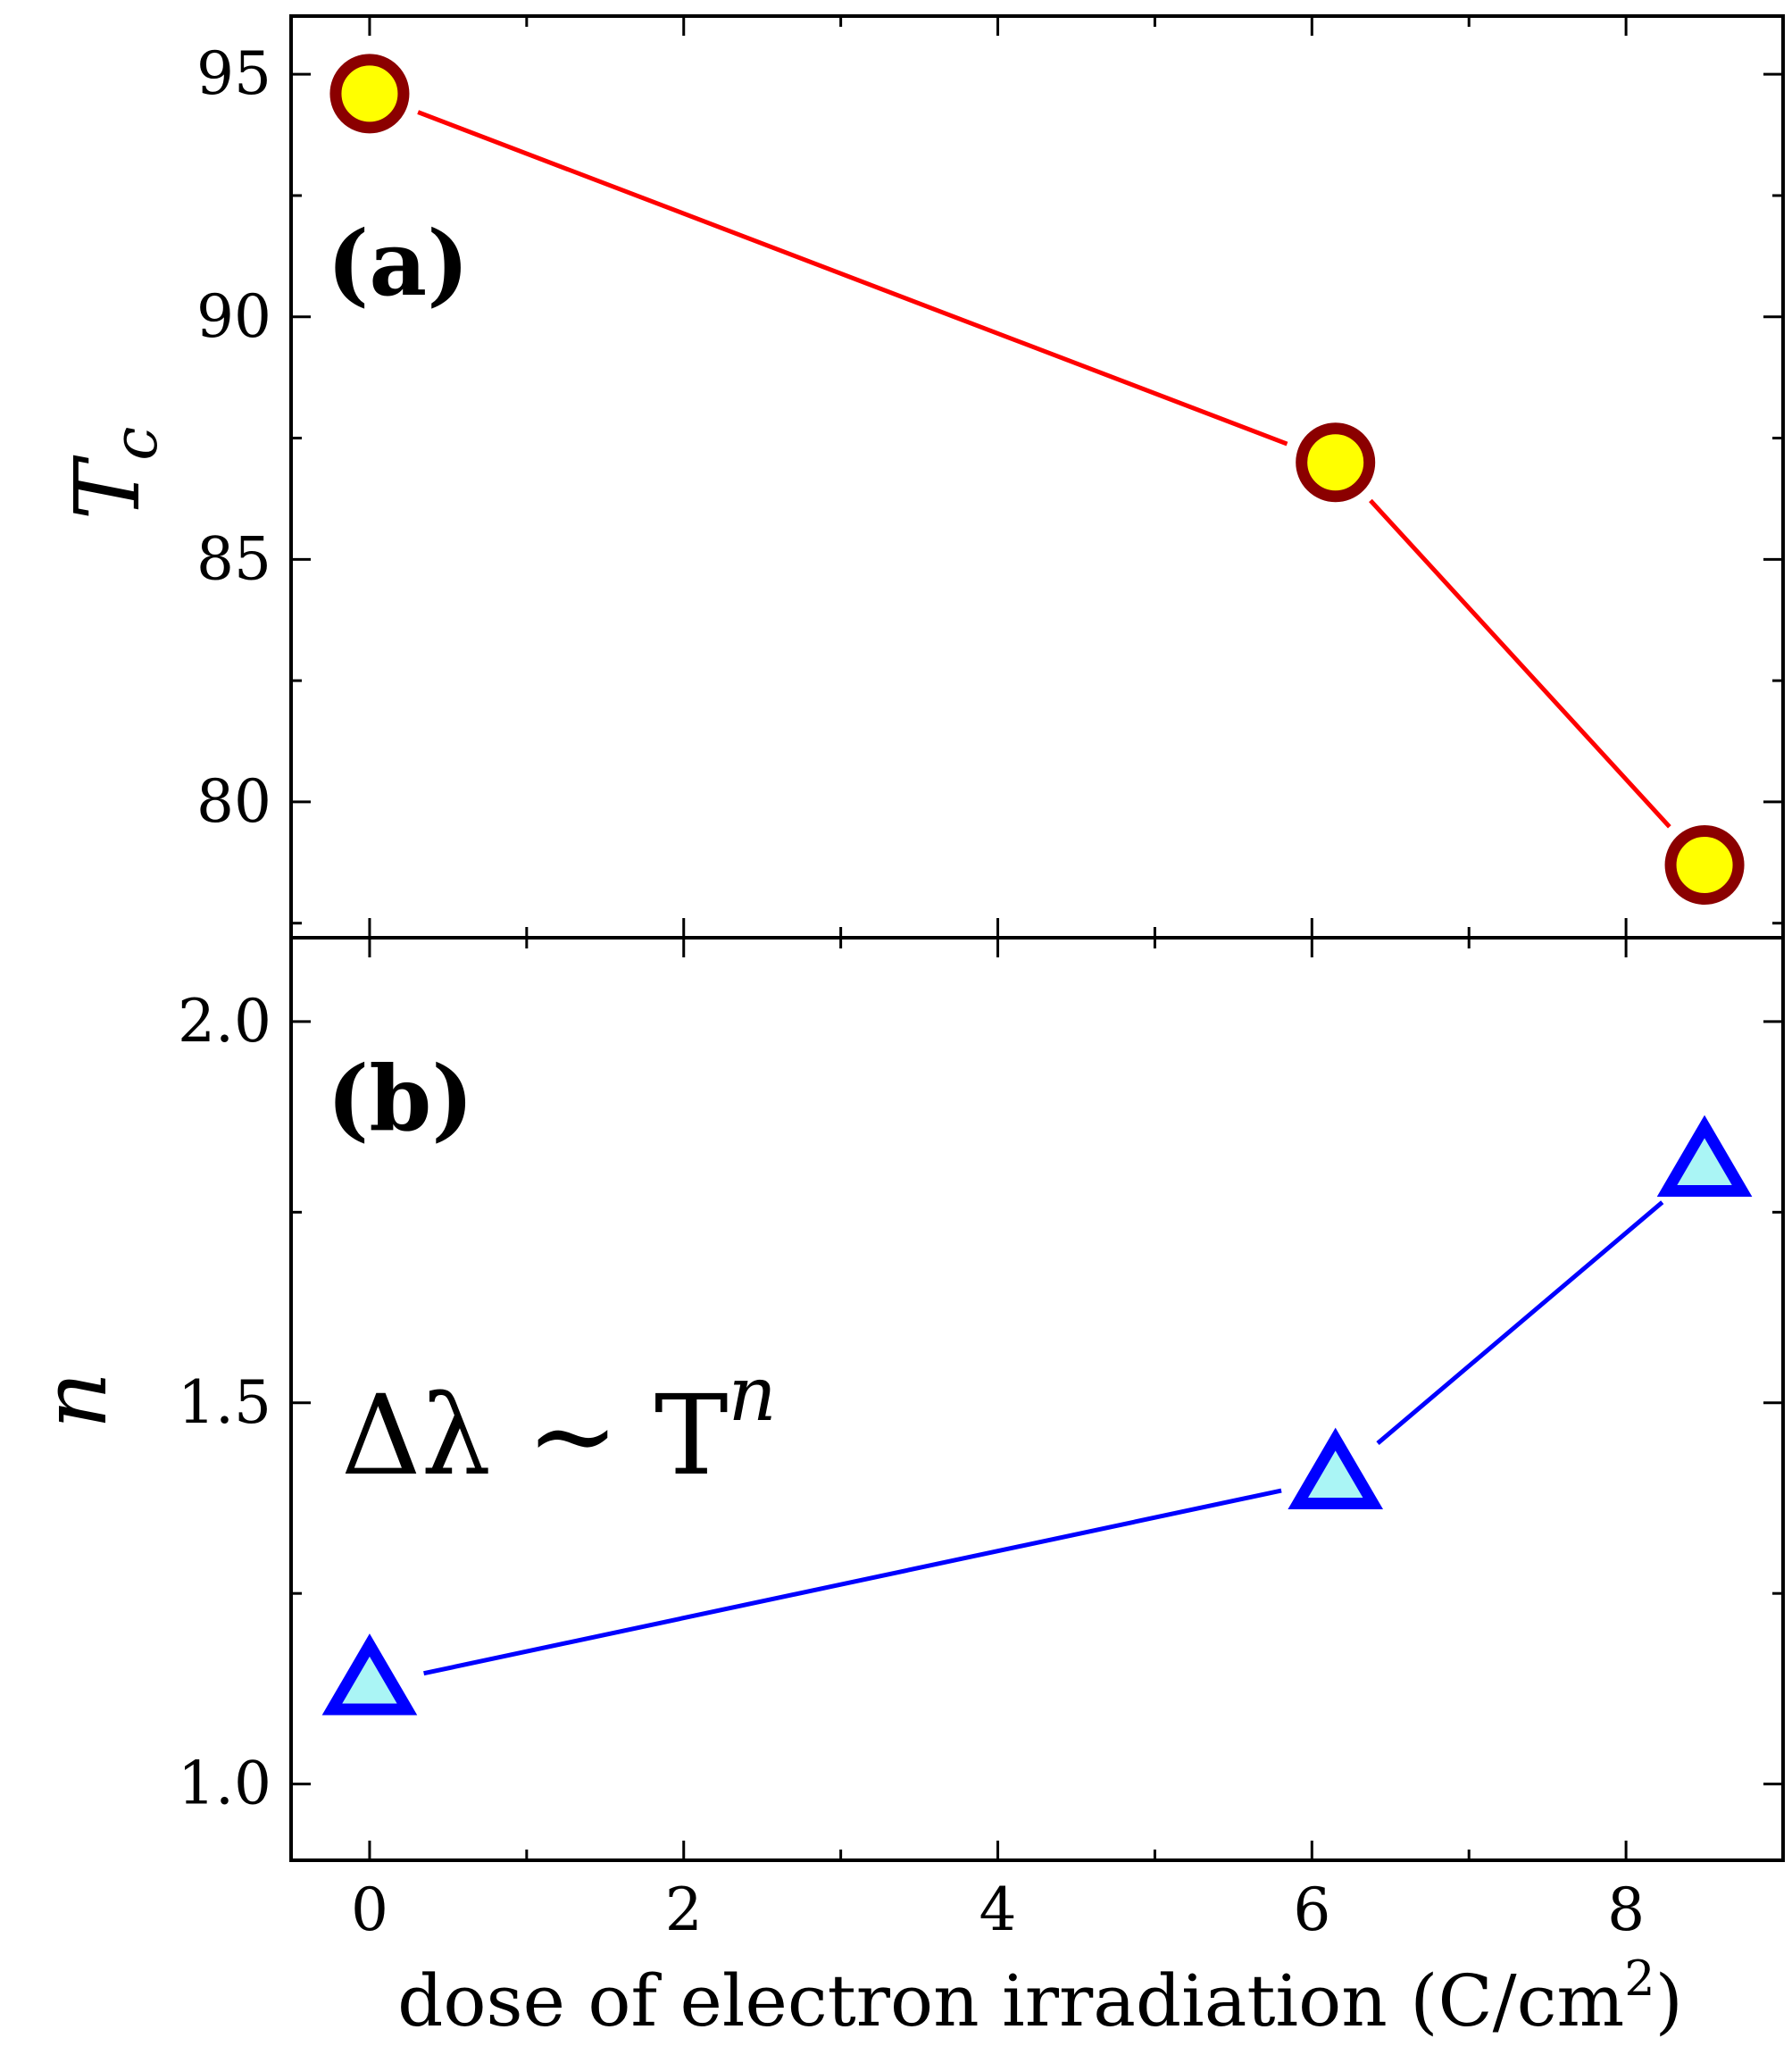  What do you see at coordinates (233, 558) in the screenshot?
I see `y-tick-label: 85` at bounding box center [233, 558].